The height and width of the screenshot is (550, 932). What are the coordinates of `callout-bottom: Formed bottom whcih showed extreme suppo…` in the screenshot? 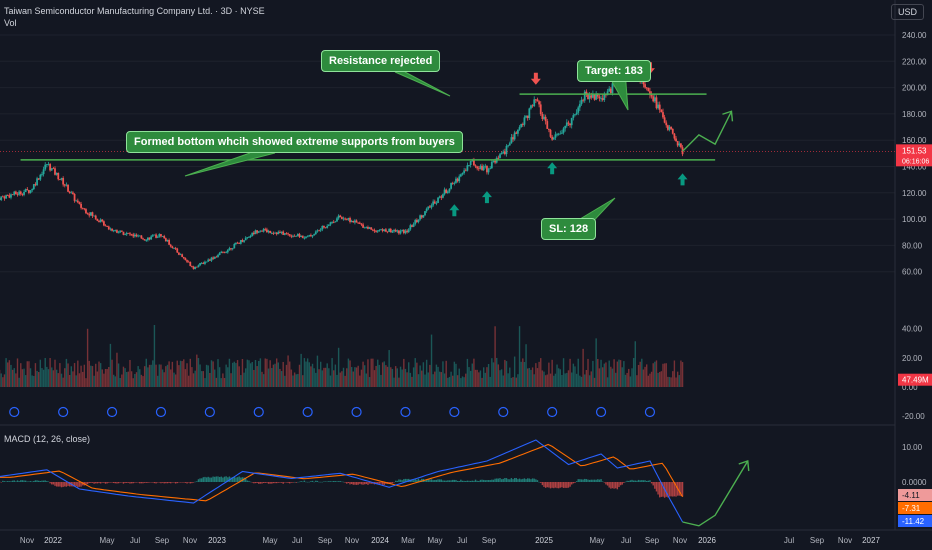 It's located at (294, 142).